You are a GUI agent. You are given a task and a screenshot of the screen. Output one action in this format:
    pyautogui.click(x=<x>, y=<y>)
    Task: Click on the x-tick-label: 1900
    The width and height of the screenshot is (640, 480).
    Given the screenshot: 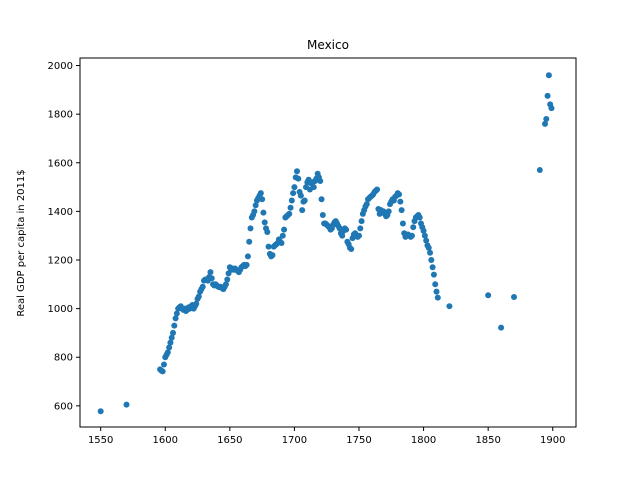 What is the action you would take?
    pyautogui.click(x=552, y=440)
    